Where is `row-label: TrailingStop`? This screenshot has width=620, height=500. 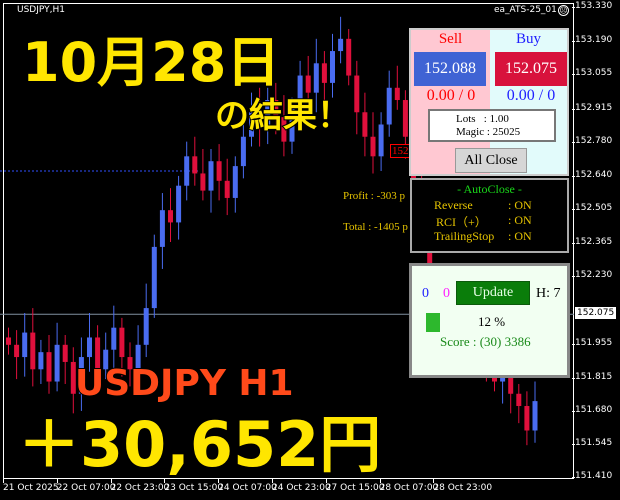
row-label: TrailingStop is located at coordinates (464, 236).